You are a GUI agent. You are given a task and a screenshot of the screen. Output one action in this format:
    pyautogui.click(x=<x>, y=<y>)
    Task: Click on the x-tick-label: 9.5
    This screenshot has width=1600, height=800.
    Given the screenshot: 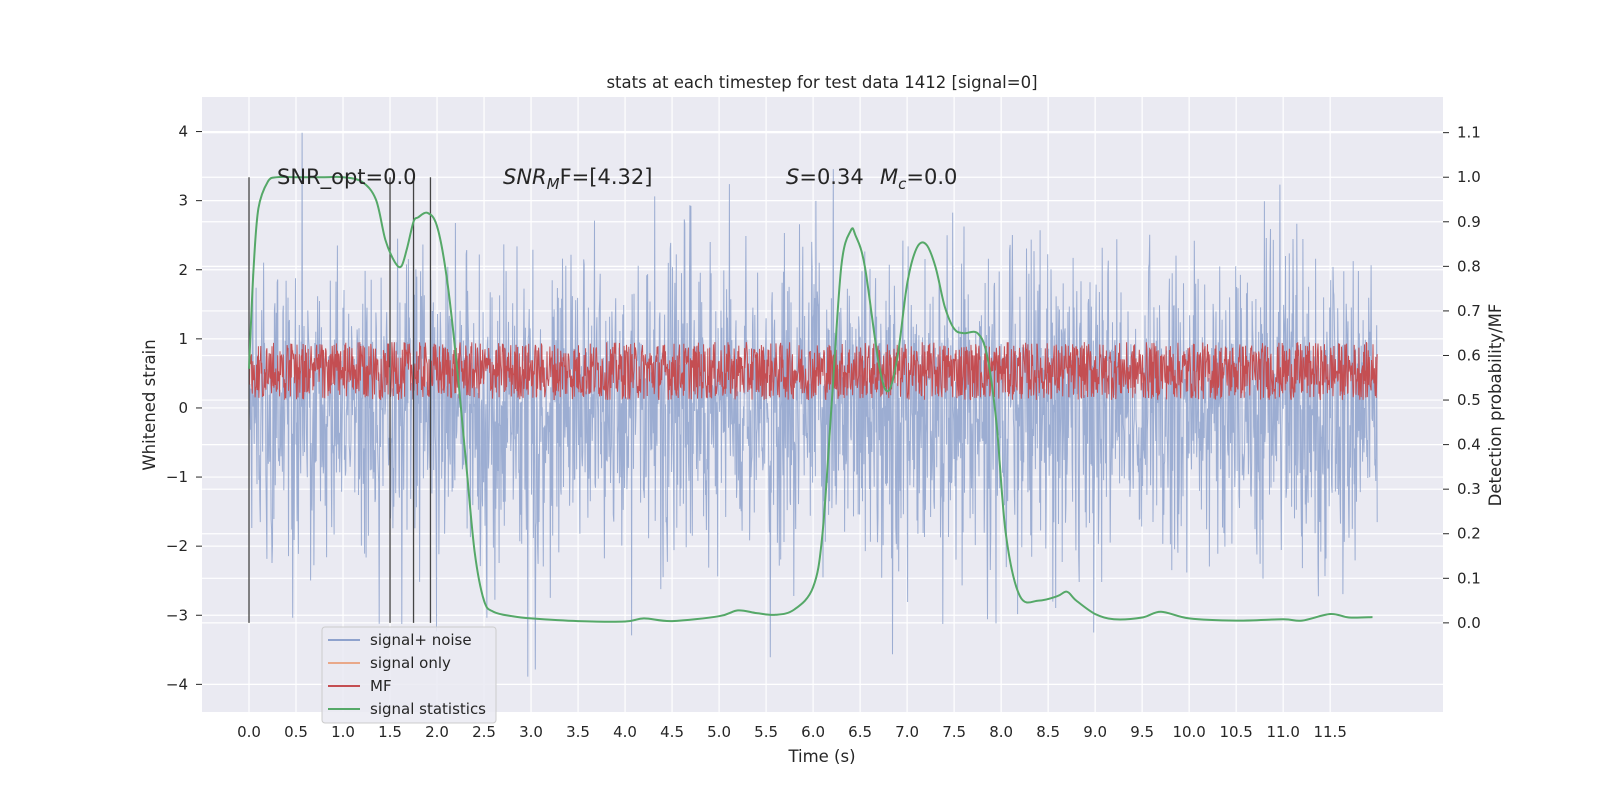 What is the action you would take?
    pyautogui.click(x=1142, y=732)
    